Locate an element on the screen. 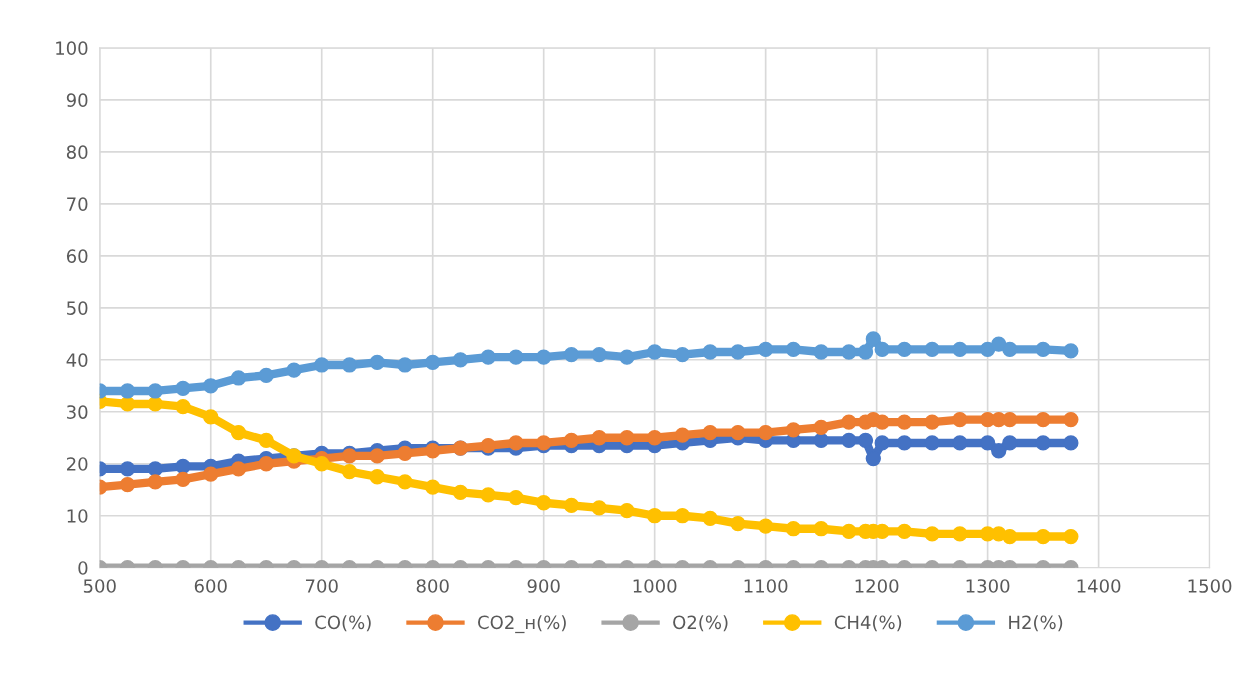 The image size is (1247, 684). y-tick-label: 50 is located at coordinates (77, 308).